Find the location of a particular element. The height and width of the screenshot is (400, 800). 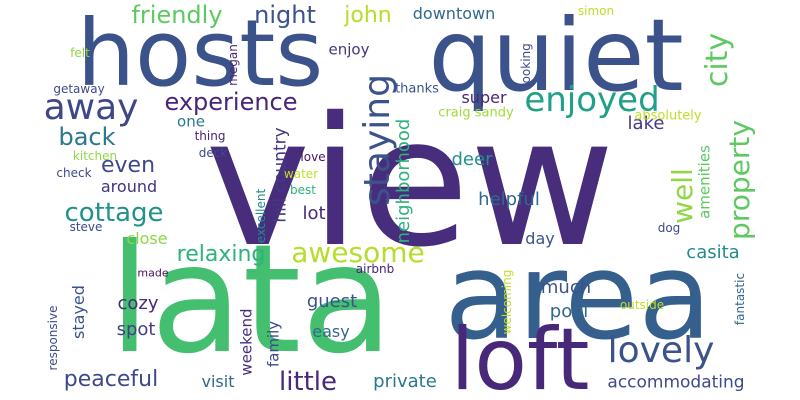

word-steve: steve is located at coordinates (86, 227).